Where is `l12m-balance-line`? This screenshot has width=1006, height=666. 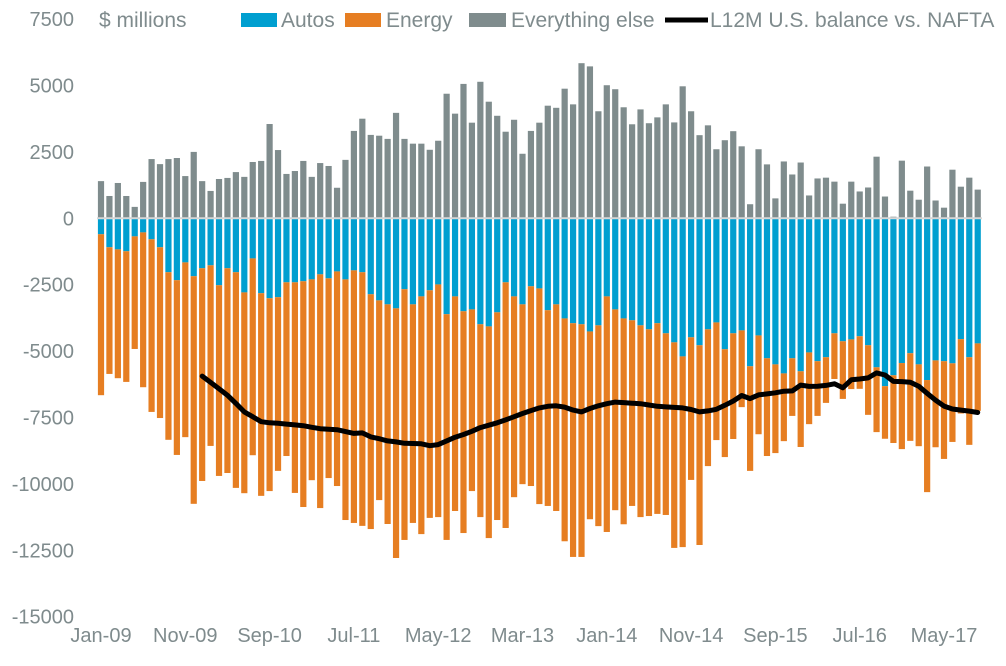
l12m-balance-line is located at coordinates (590, 409).